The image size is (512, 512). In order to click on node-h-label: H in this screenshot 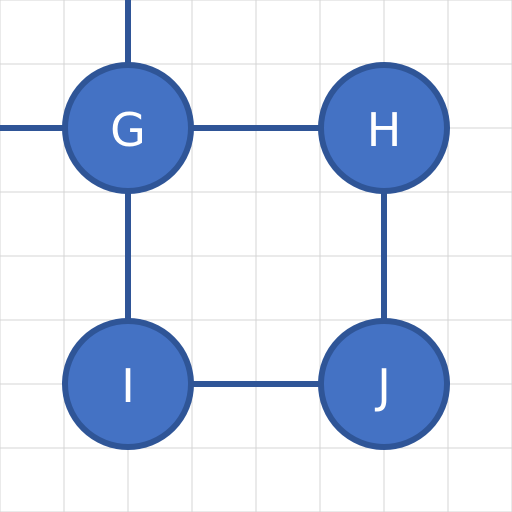, I will do `click(384, 130)`.